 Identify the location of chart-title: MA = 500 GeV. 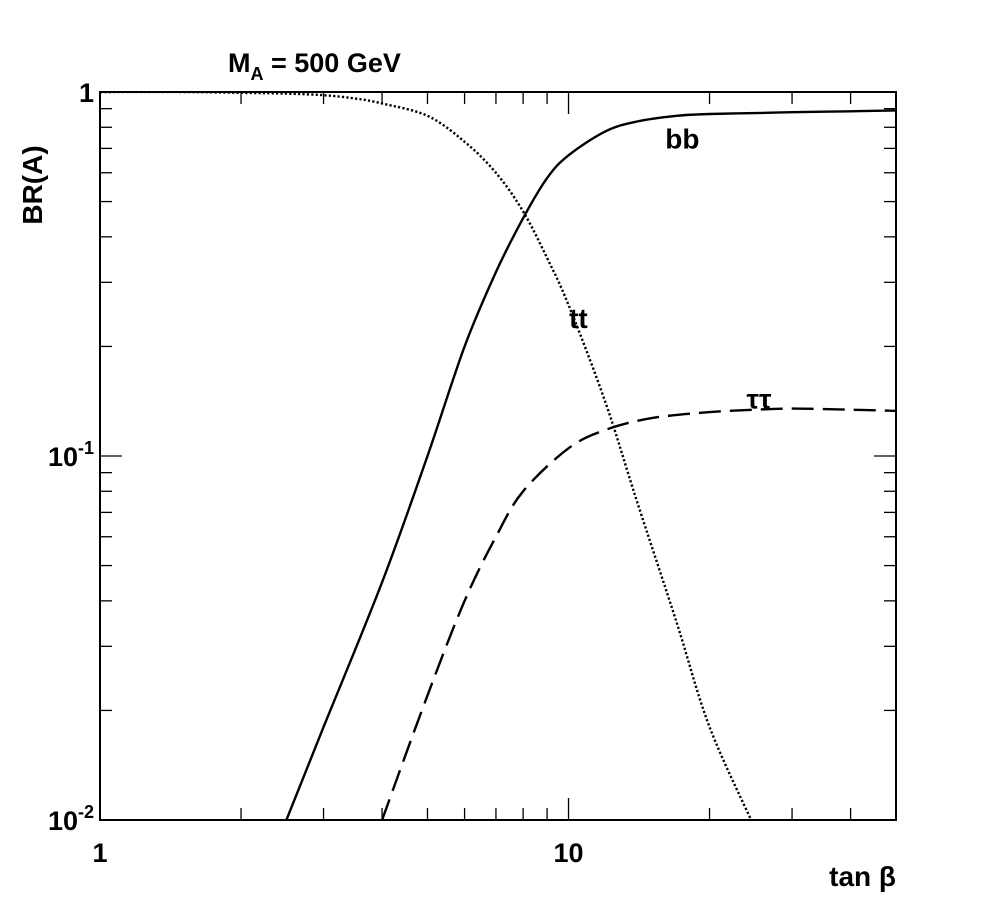
(314, 66).